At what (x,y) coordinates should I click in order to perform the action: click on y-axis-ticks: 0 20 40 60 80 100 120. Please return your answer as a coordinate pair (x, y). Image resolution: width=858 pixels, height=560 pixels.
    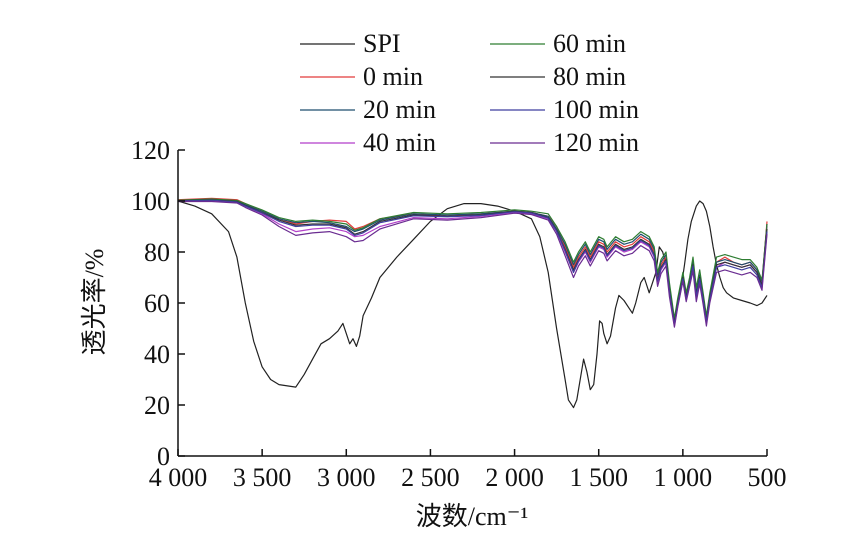
    Looking at the image, I should click on (158, 303).